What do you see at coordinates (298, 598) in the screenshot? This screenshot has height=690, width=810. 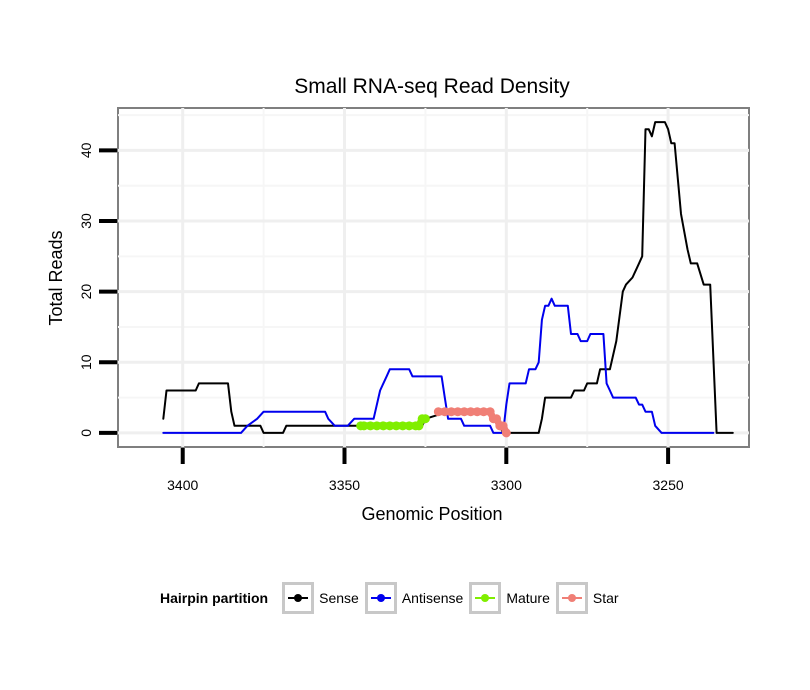 I see `legend-key-sense` at bounding box center [298, 598].